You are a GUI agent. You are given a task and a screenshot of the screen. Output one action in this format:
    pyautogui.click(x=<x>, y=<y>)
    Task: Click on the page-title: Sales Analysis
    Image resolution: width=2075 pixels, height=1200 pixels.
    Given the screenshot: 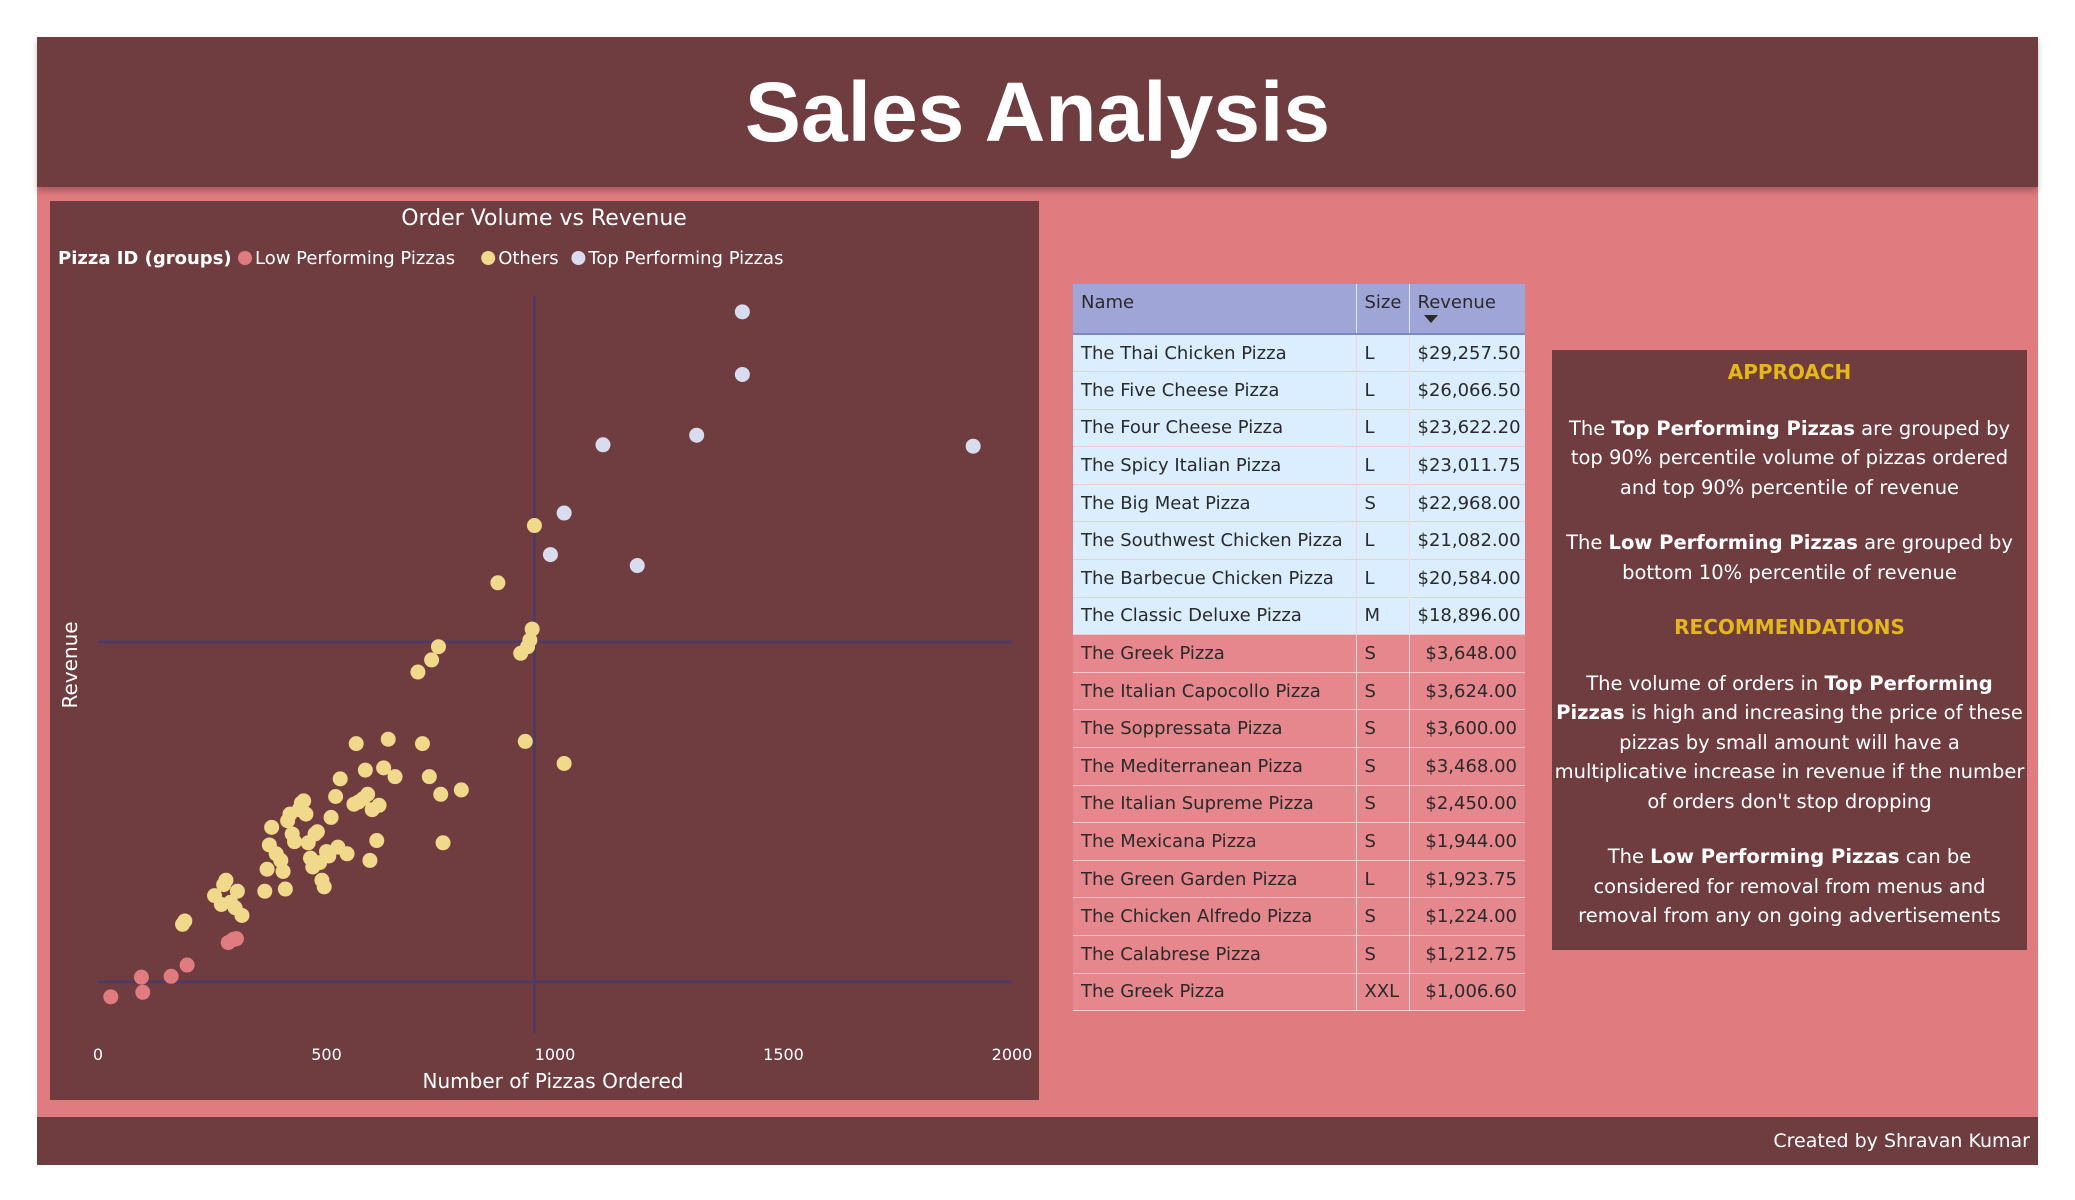 What is the action you would take?
    pyautogui.click(x=1037, y=112)
    